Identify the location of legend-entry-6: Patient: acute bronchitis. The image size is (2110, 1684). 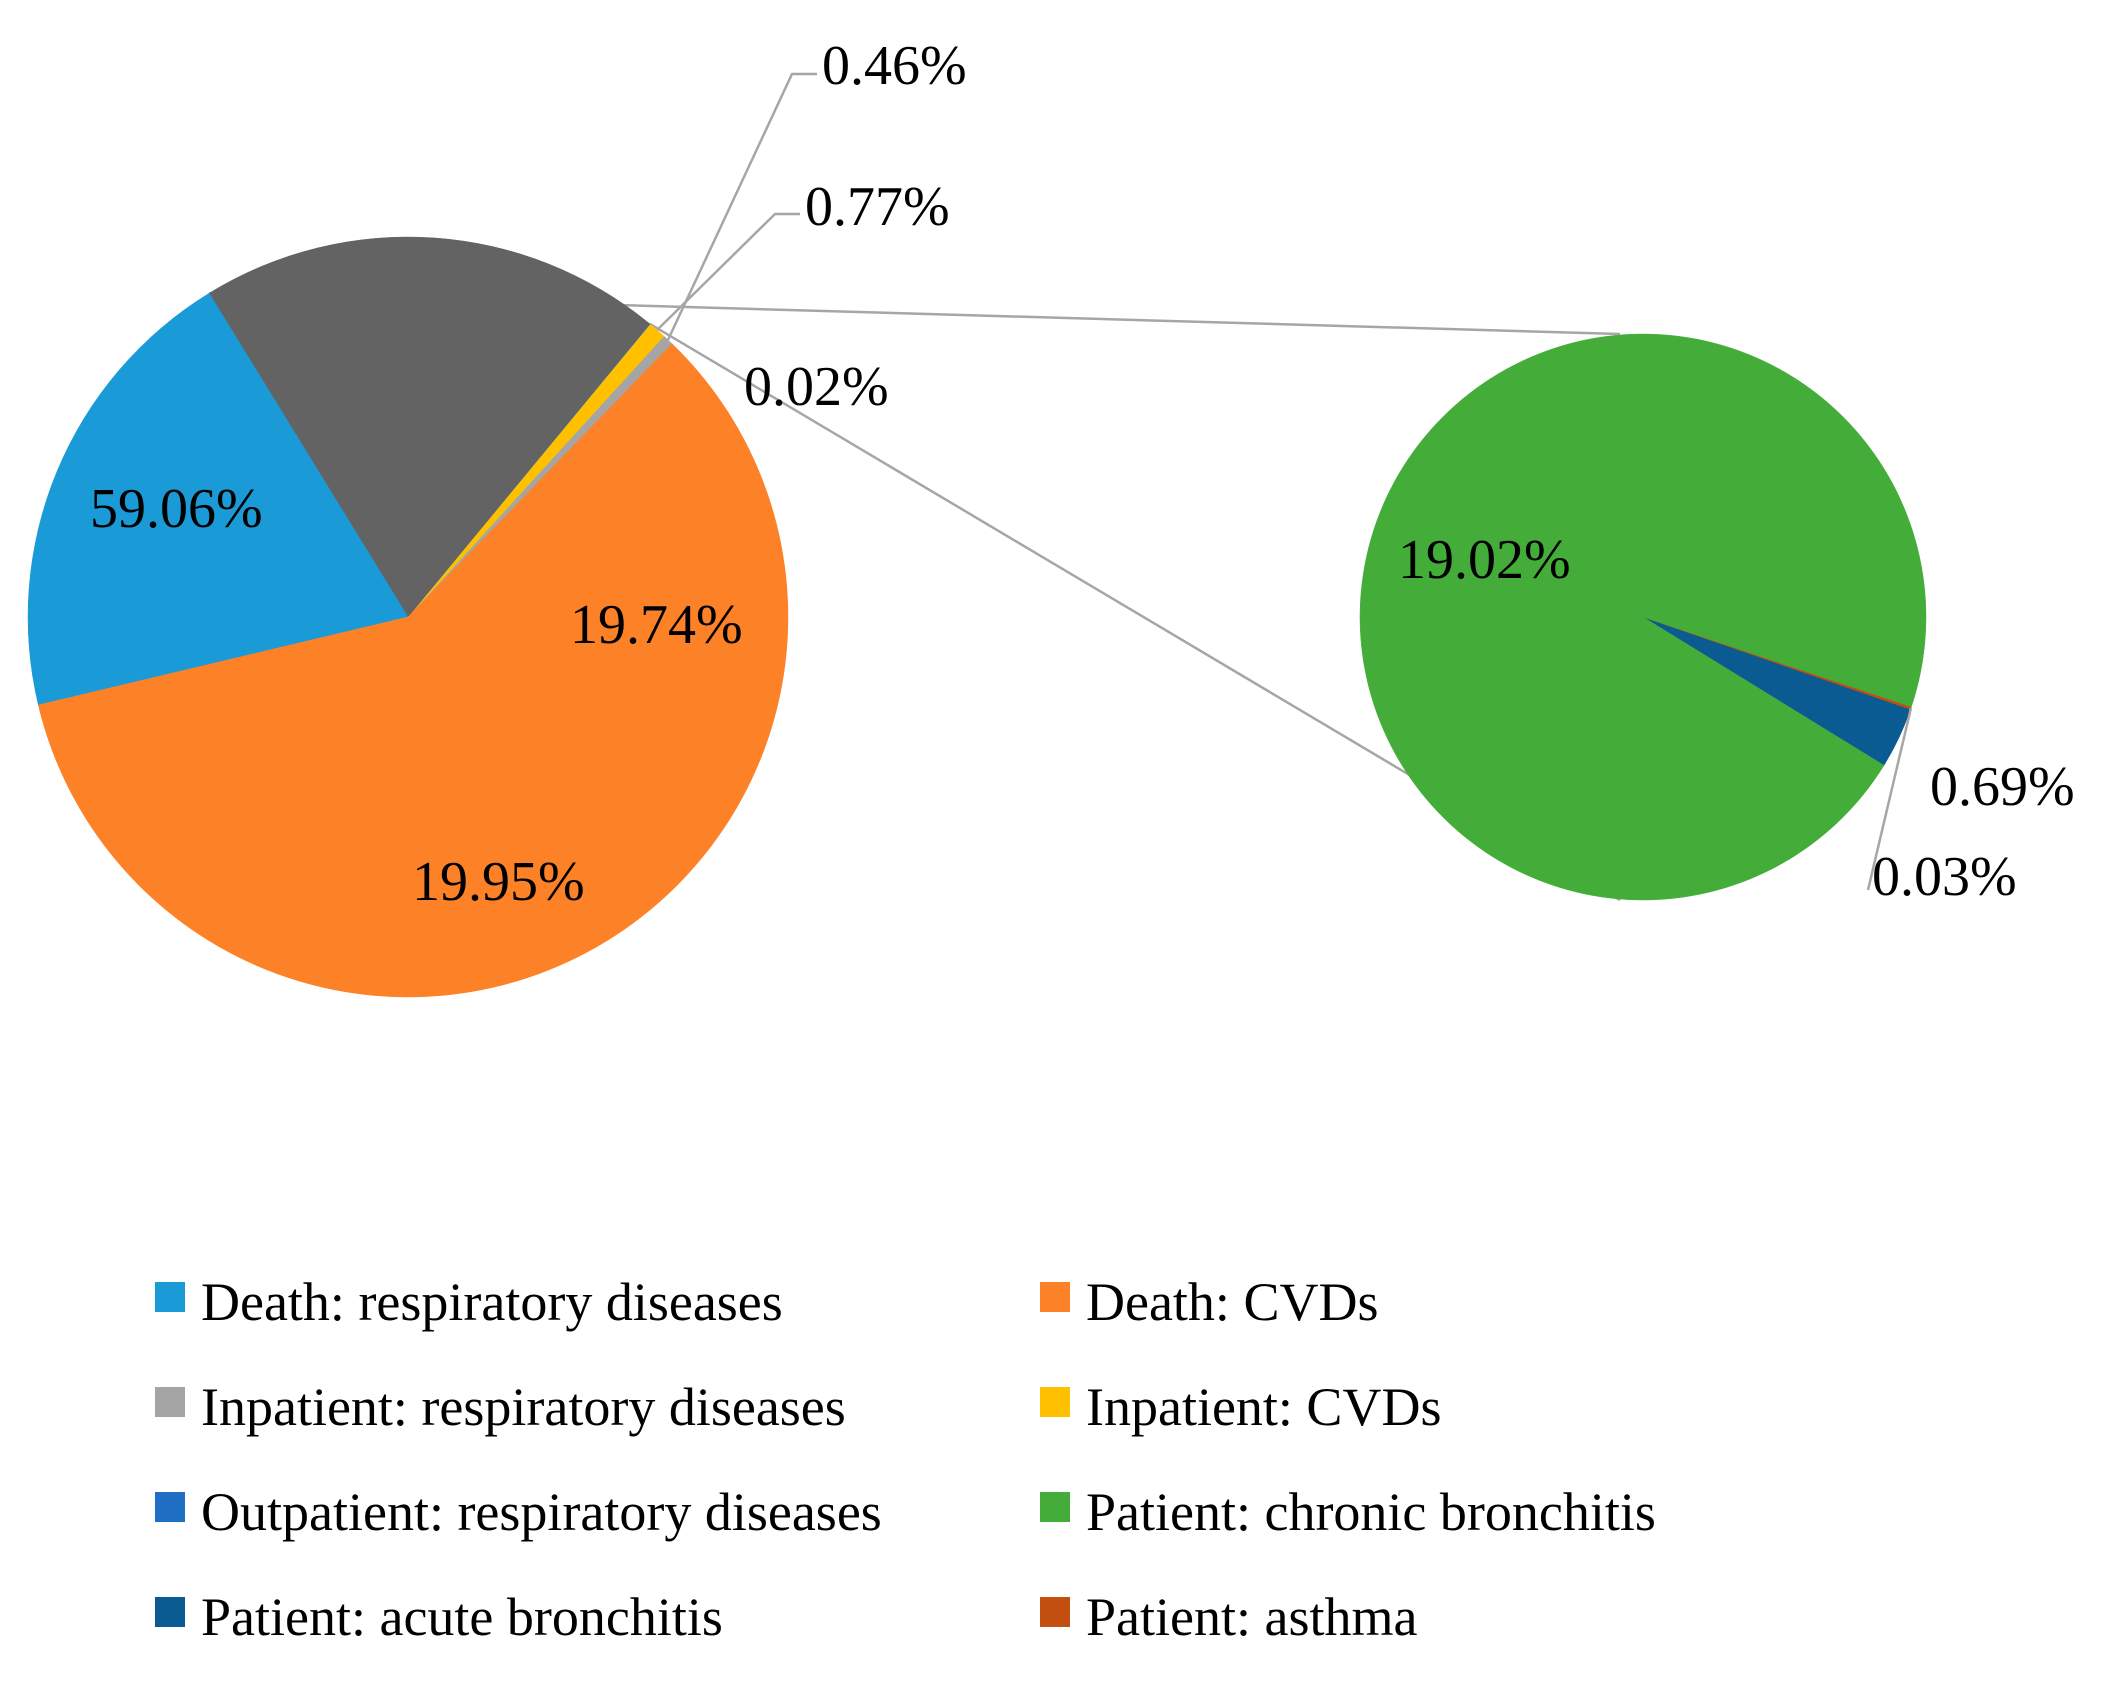
(439, 1617).